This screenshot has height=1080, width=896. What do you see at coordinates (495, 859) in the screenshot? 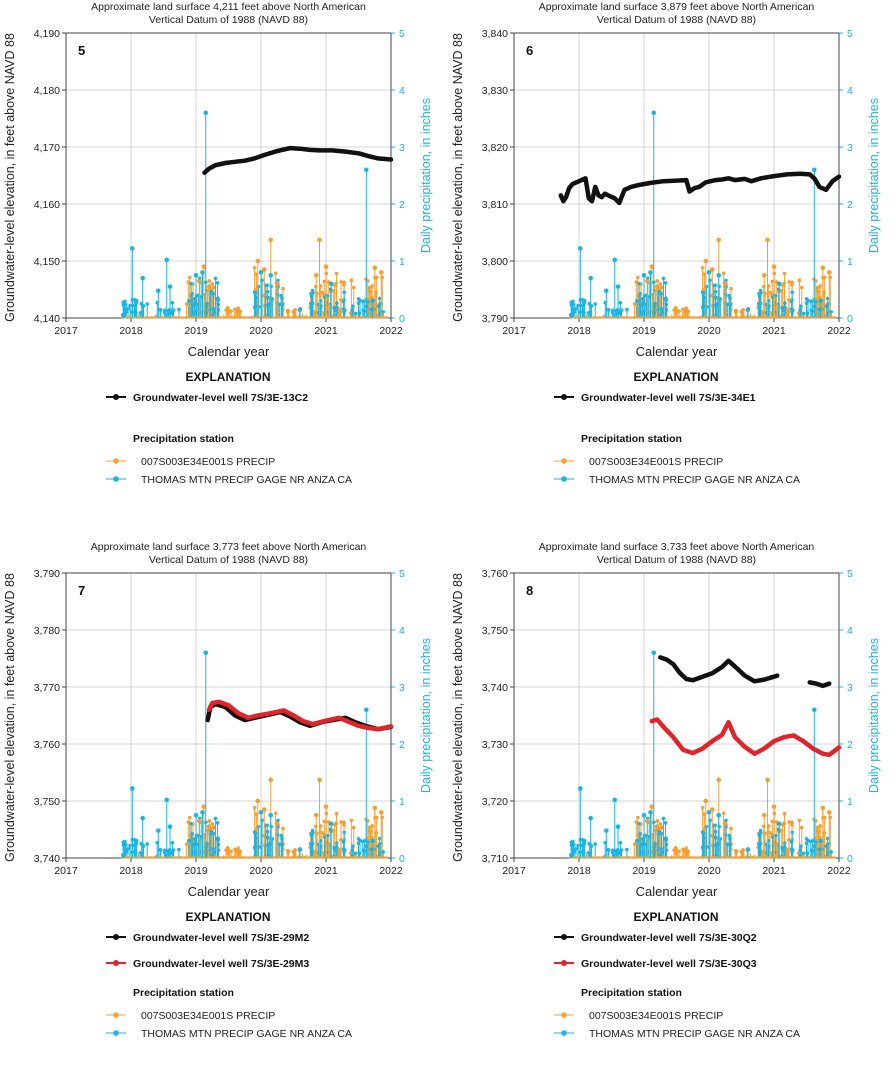
I see `y-tick-label: 3,710` at bounding box center [495, 859].